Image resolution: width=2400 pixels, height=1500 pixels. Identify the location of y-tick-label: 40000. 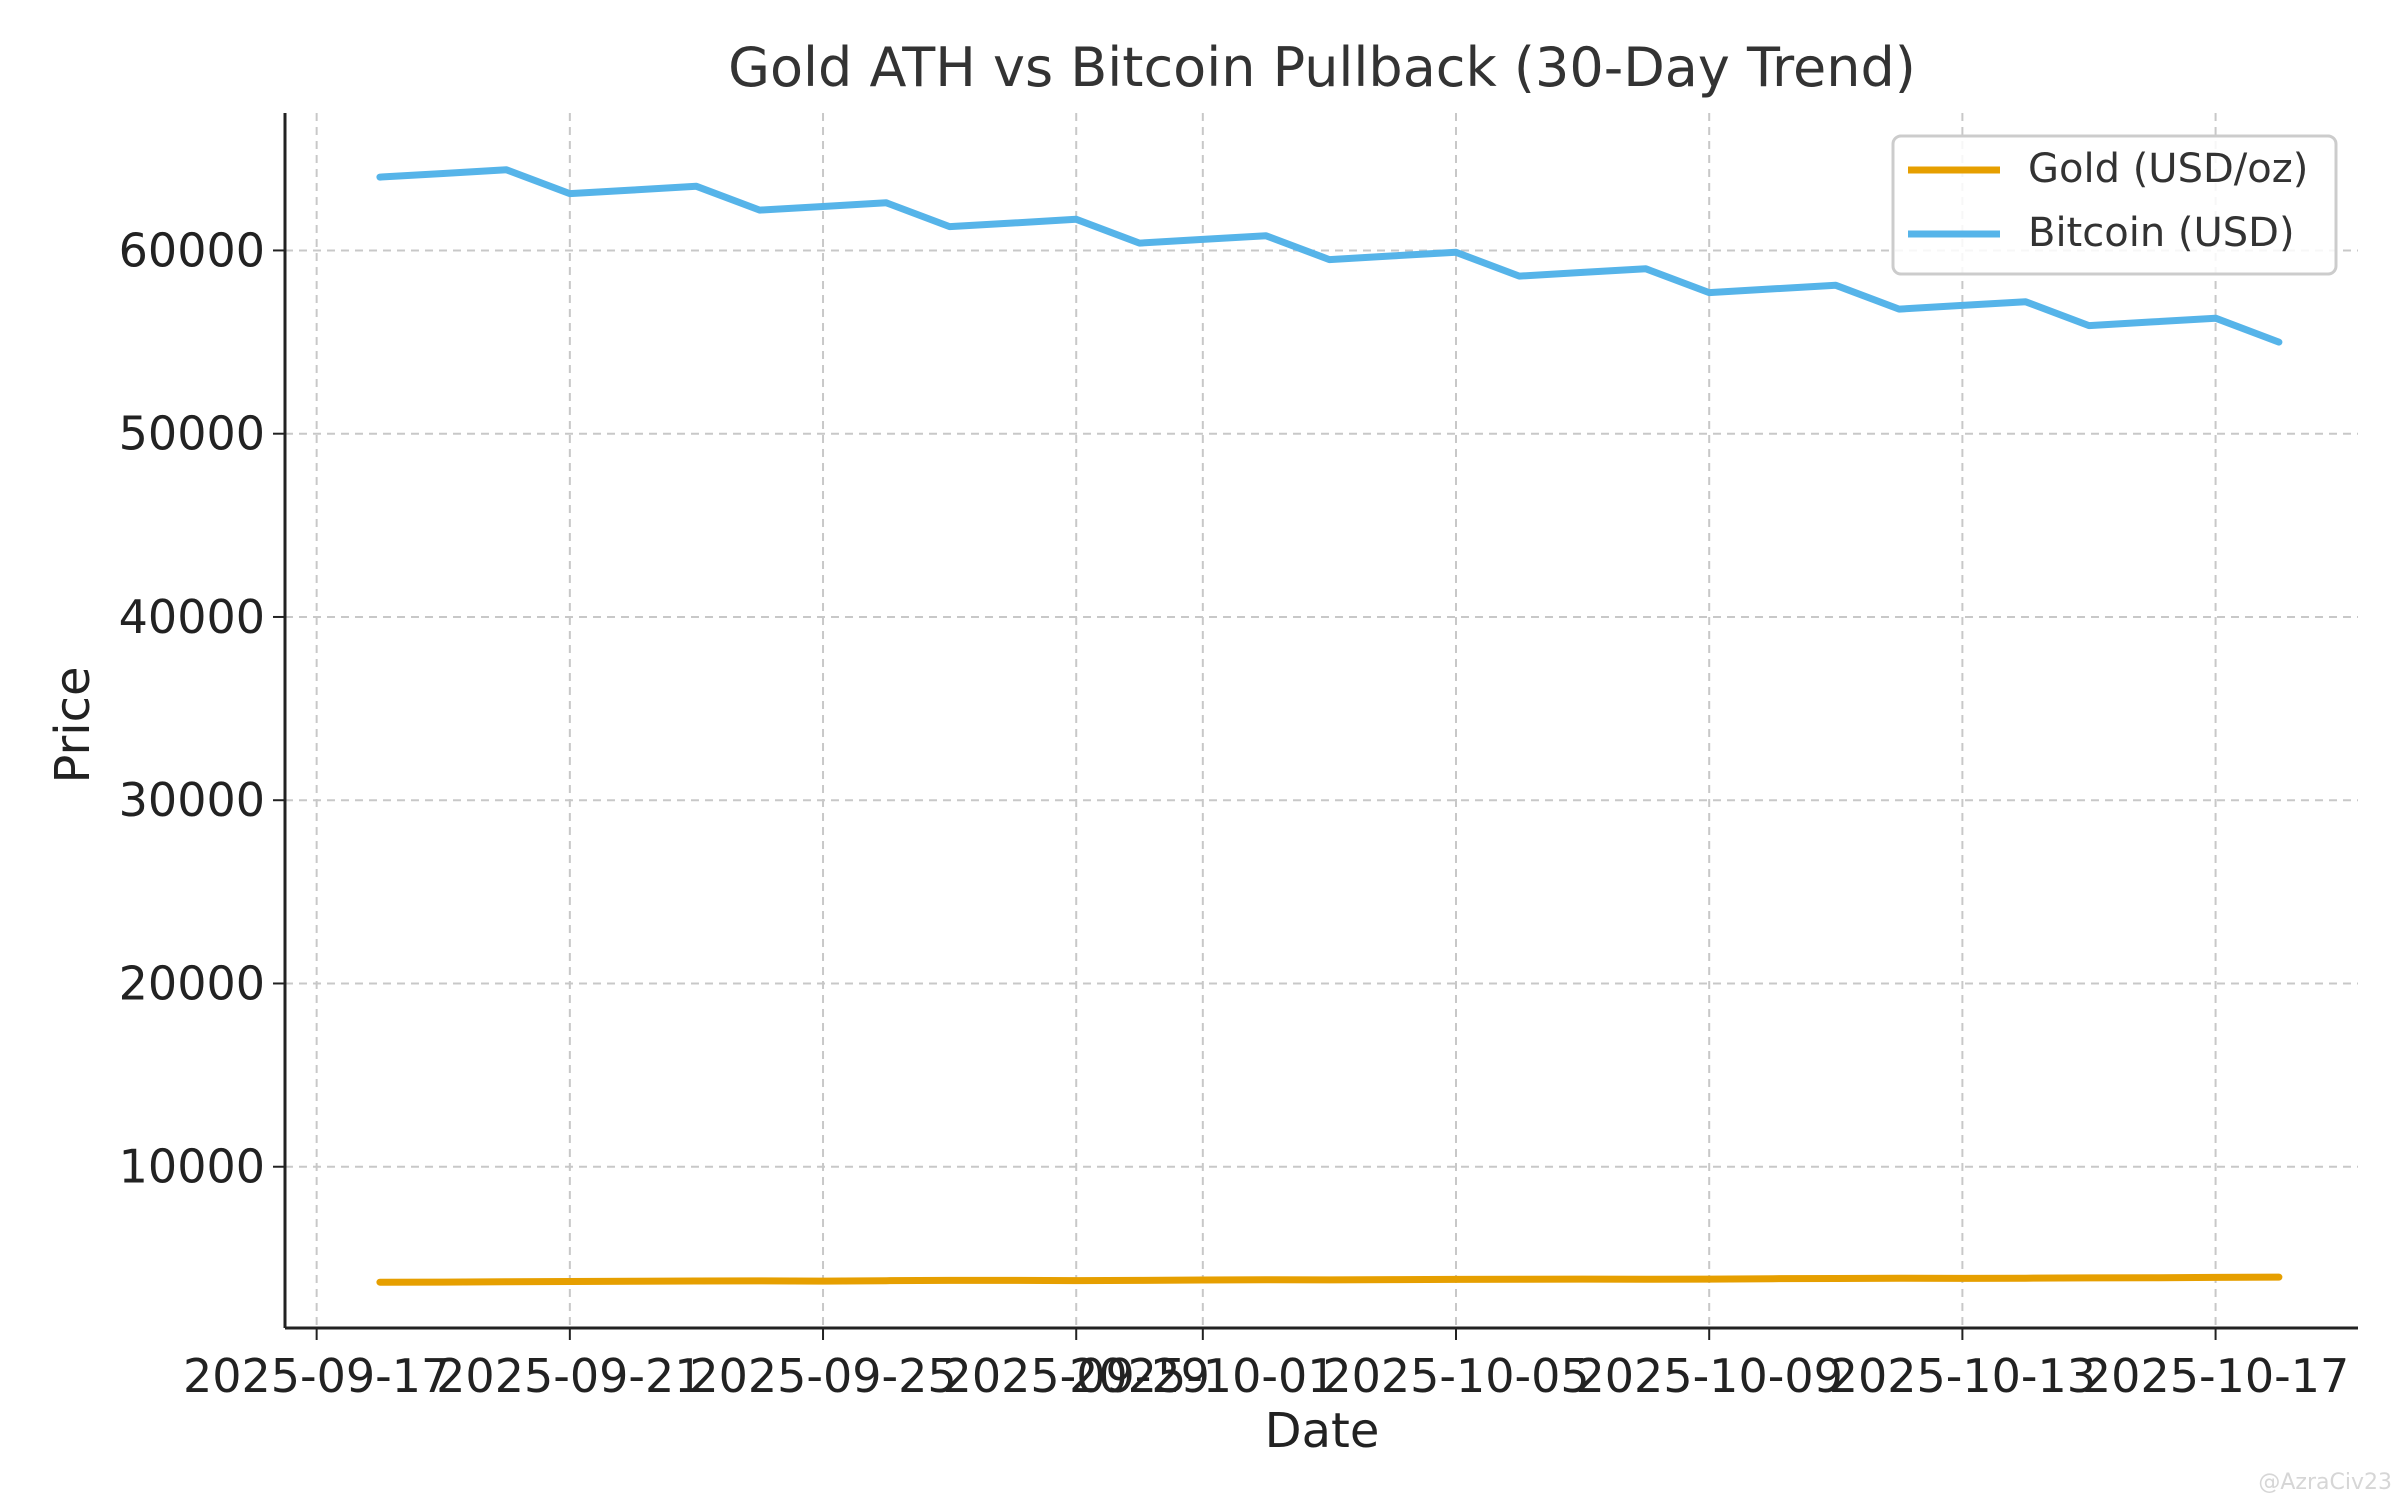
(192, 617).